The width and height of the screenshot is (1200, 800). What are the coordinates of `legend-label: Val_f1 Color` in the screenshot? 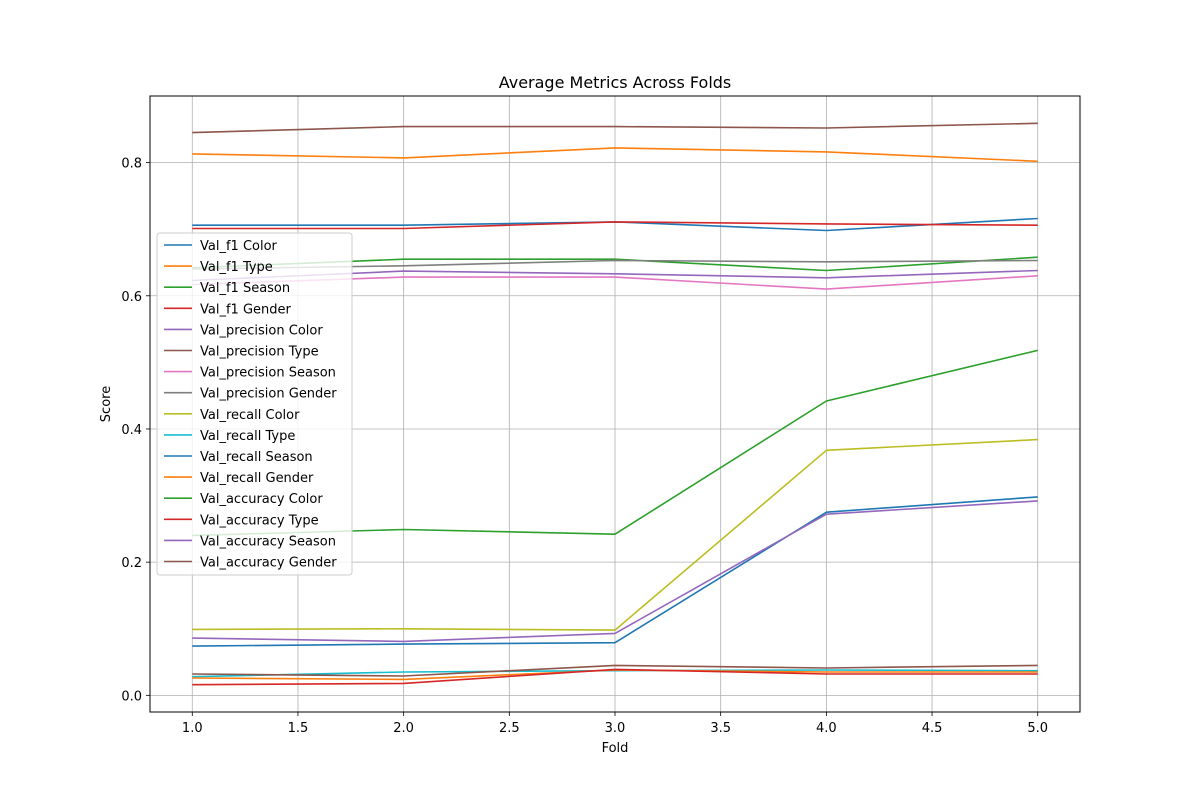 It's located at (239, 246).